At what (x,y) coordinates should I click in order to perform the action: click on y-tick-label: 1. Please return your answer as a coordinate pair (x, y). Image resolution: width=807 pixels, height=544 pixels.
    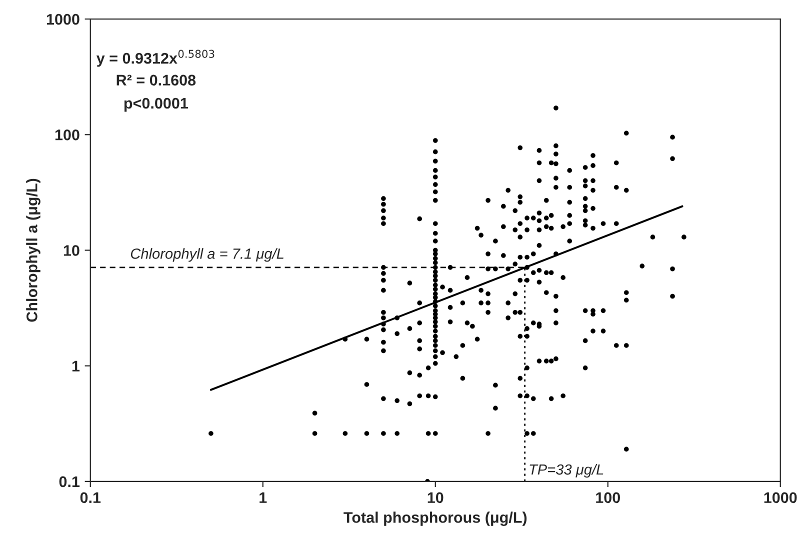
    Looking at the image, I should click on (76, 366).